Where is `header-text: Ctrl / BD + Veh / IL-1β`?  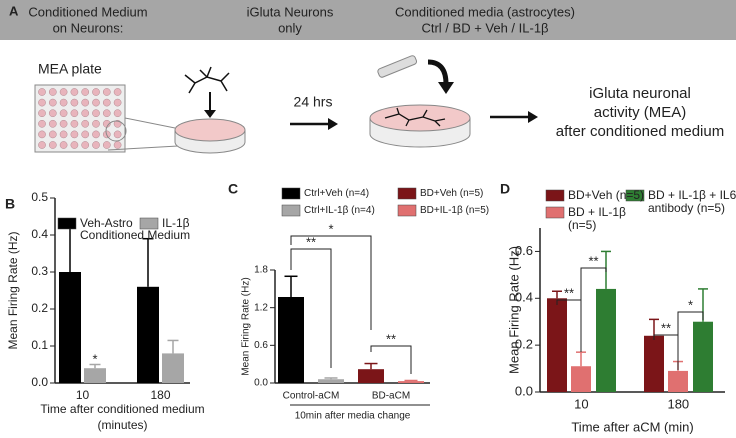
header-text: Ctrl / BD + Veh / IL-1β is located at coordinates (484, 27).